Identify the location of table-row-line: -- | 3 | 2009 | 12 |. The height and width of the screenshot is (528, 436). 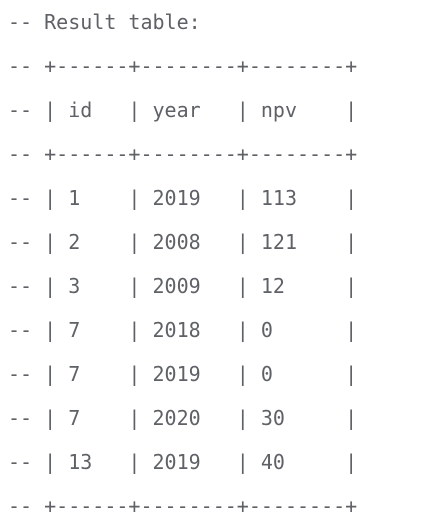
(183, 286).